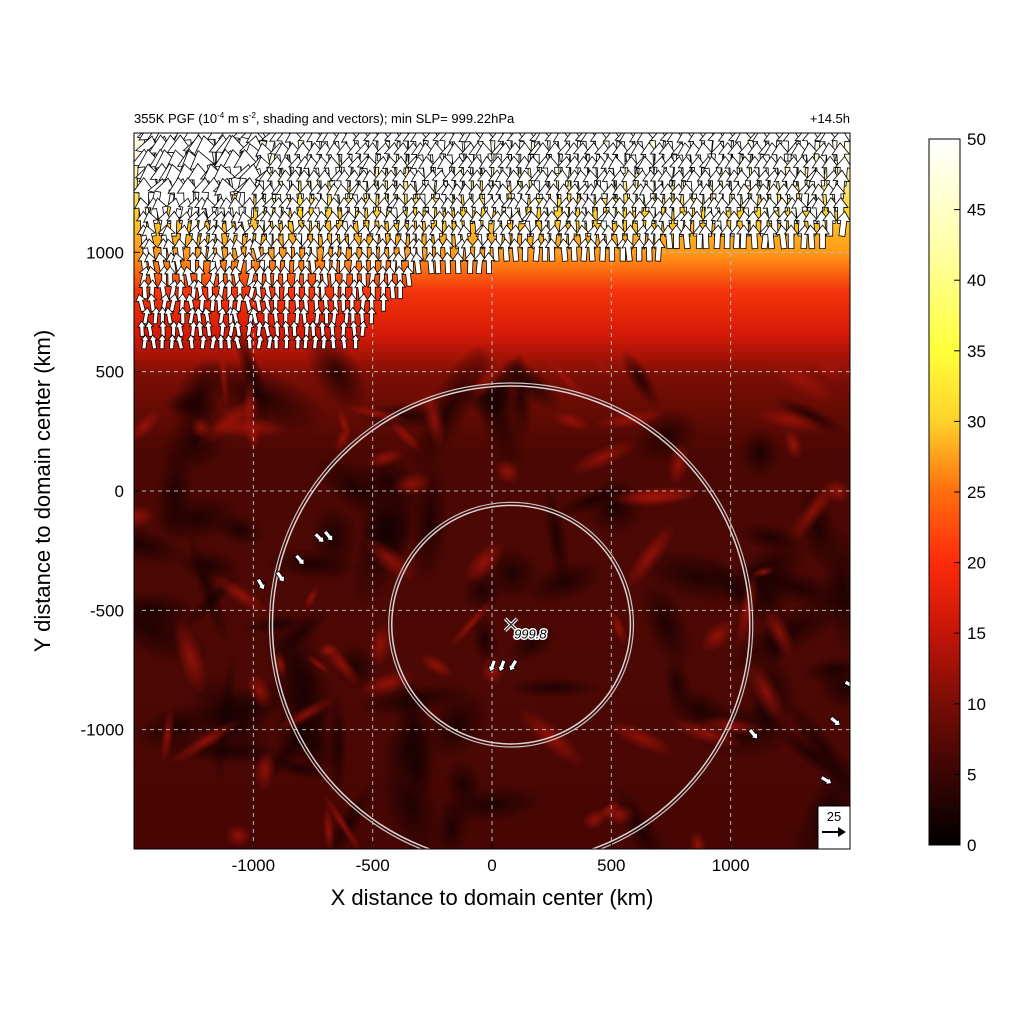 The height and width of the screenshot is (1024, 1024). Describe the element at coordinates (976, 563) in the screenshot. I see `colorbar-tick-label: 20` at that location.